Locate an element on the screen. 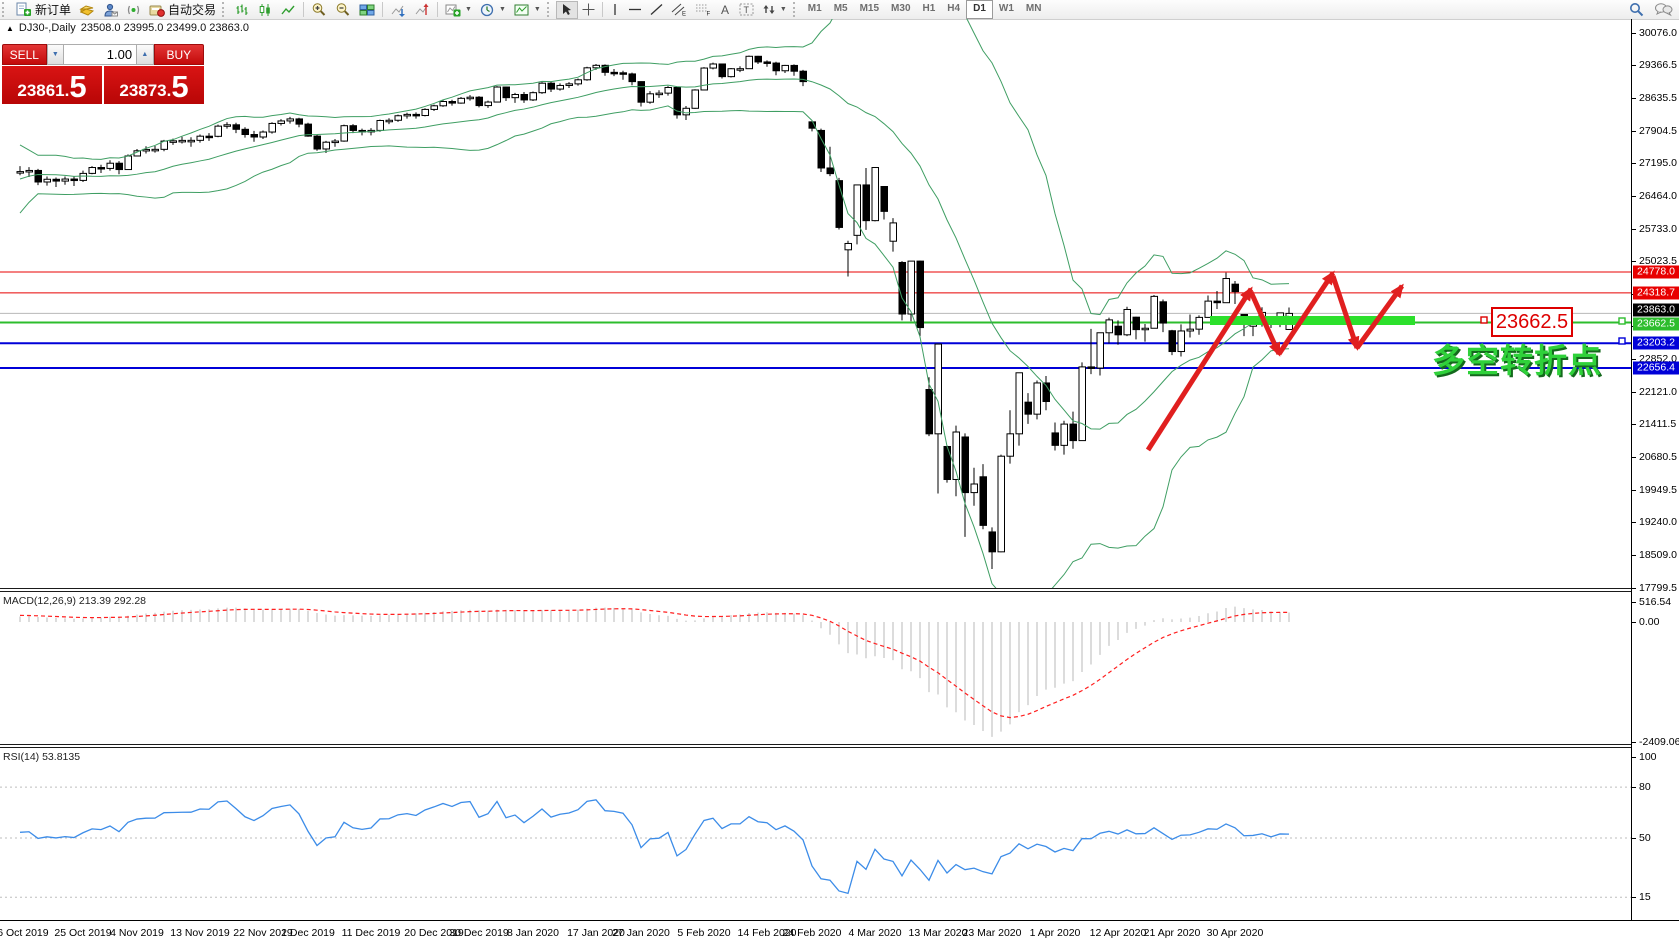 The height and width of the screenshot is (943, 1679). buy-button: BUY is located at coordinates (178, 54).